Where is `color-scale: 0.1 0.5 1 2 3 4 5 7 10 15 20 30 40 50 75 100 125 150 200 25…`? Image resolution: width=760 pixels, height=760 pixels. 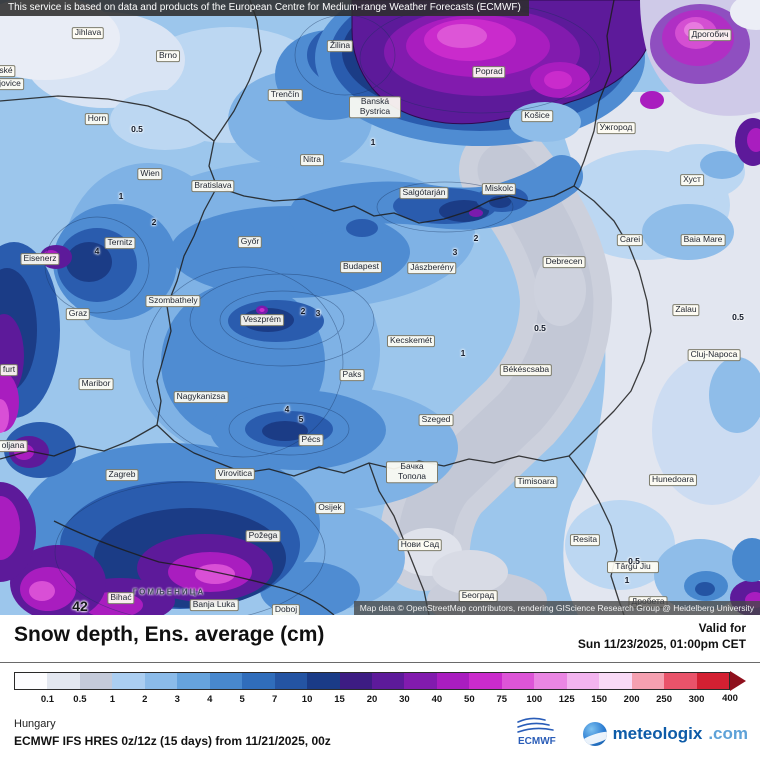 color-scale: 0.1 0.5 1 2 3 4 5 7 10 15 20 30 40 50 75 100 125 150 200 25… is located at coordinates (380, 688).